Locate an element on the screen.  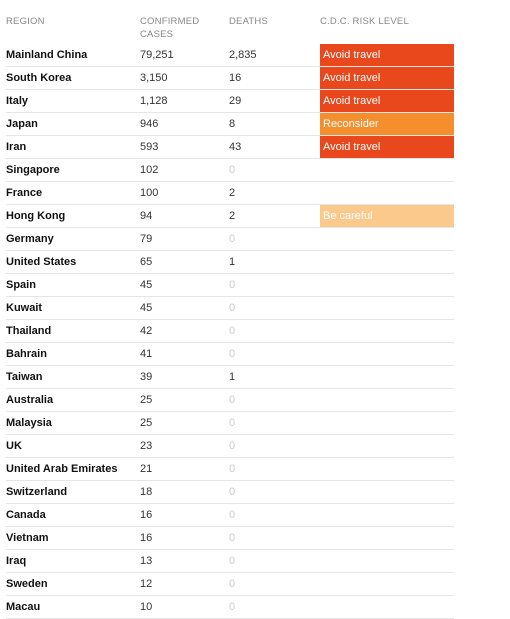
region-name: Iraq is located at coordinates (16, 561).